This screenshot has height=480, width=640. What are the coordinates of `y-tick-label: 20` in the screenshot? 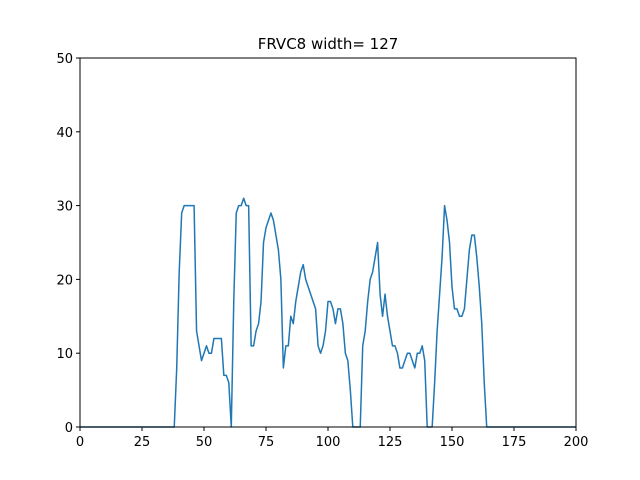 It's located at (64, 280).